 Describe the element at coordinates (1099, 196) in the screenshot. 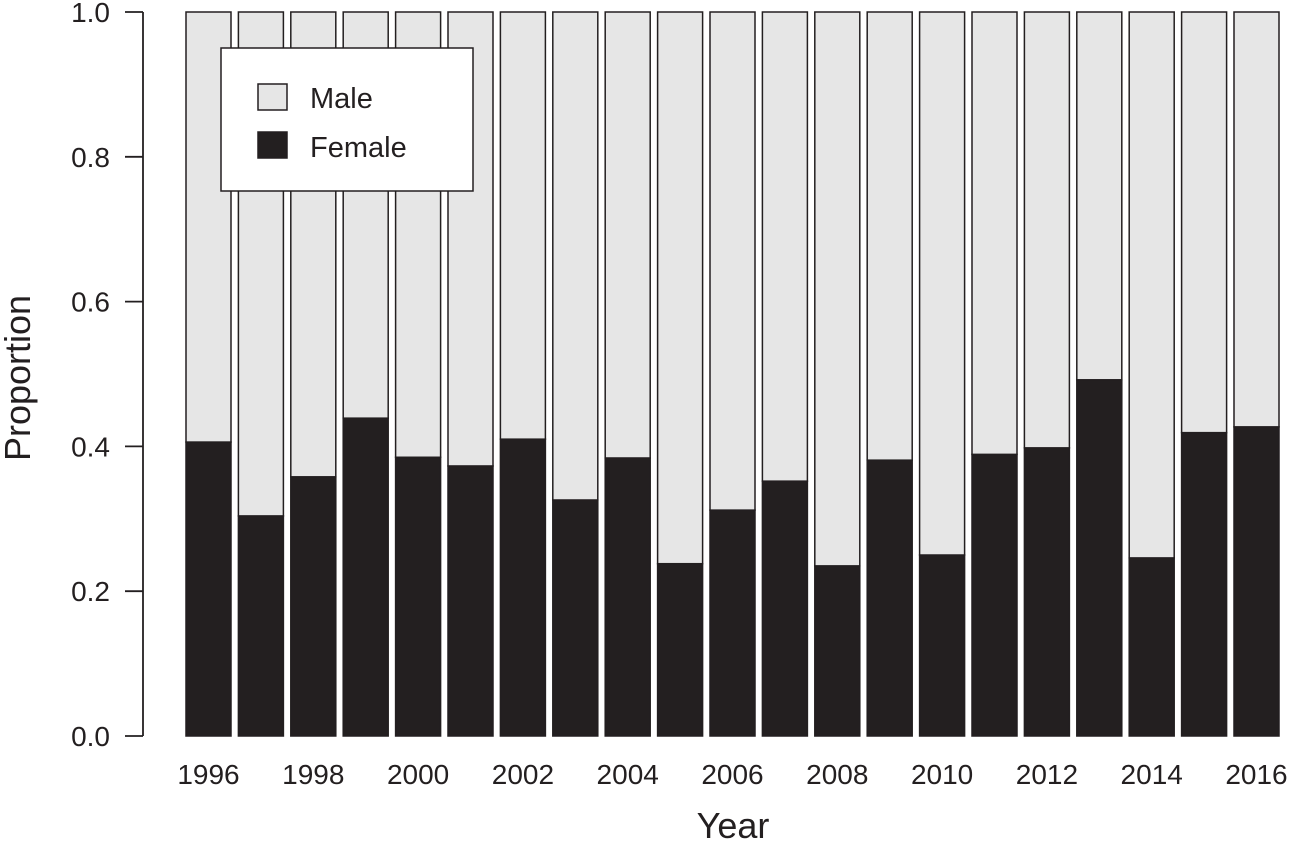

I see `bar-male-2013` at that location.